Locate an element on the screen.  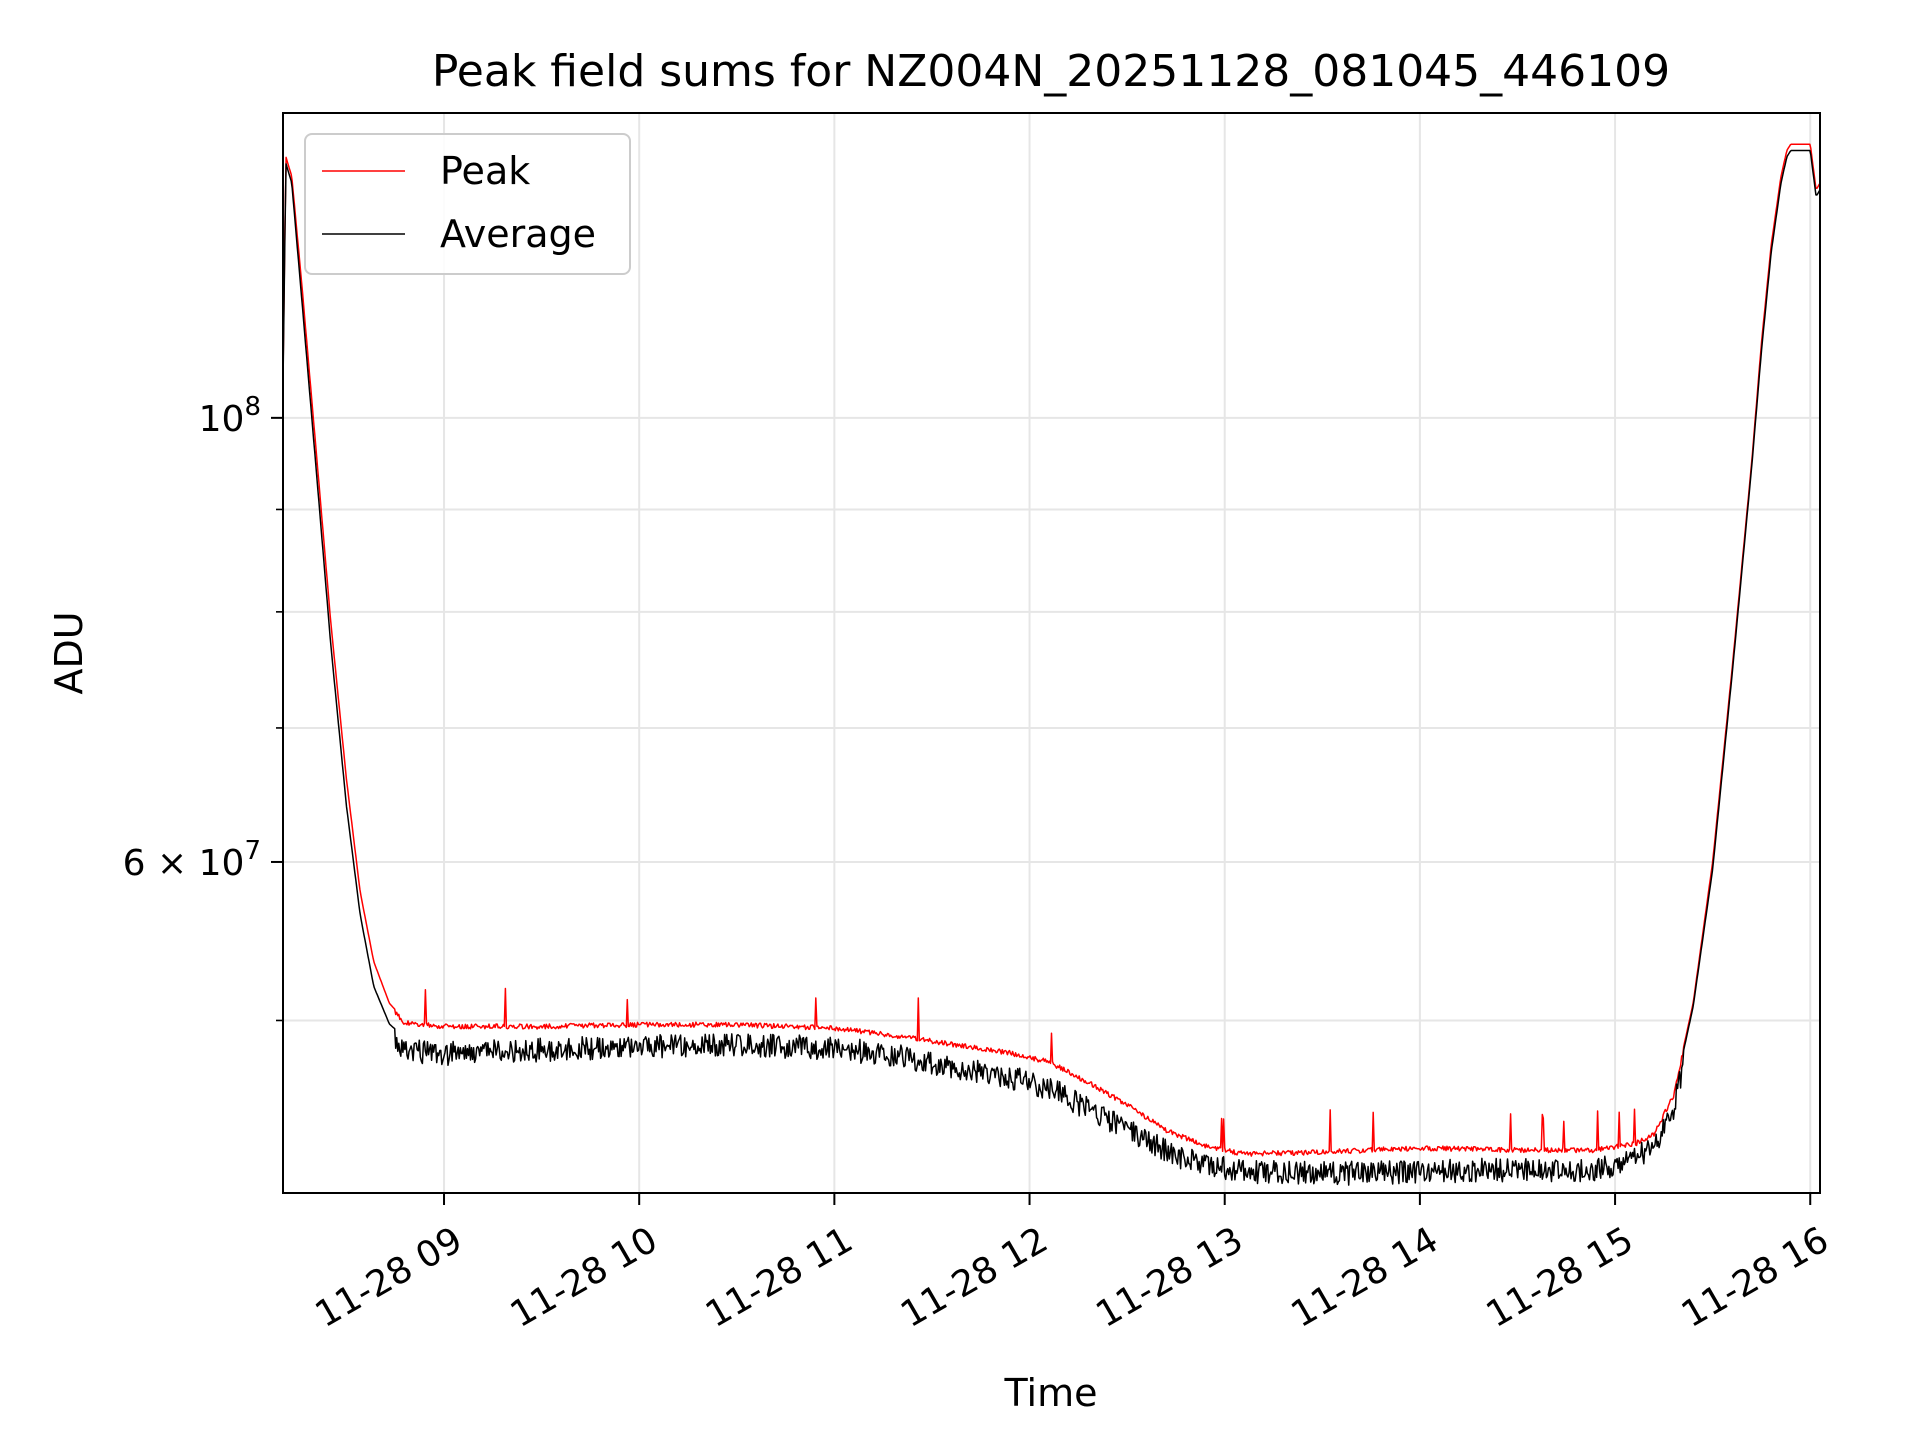
legend-average-label: Average is located at coordinates (518, 234).